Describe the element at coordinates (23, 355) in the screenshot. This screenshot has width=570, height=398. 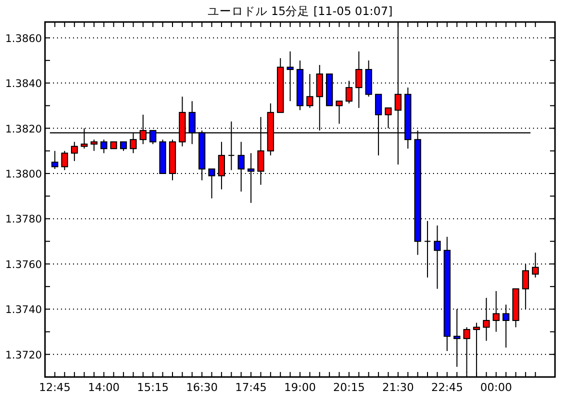
I see `y-tick-label: 1.3720` at that location.